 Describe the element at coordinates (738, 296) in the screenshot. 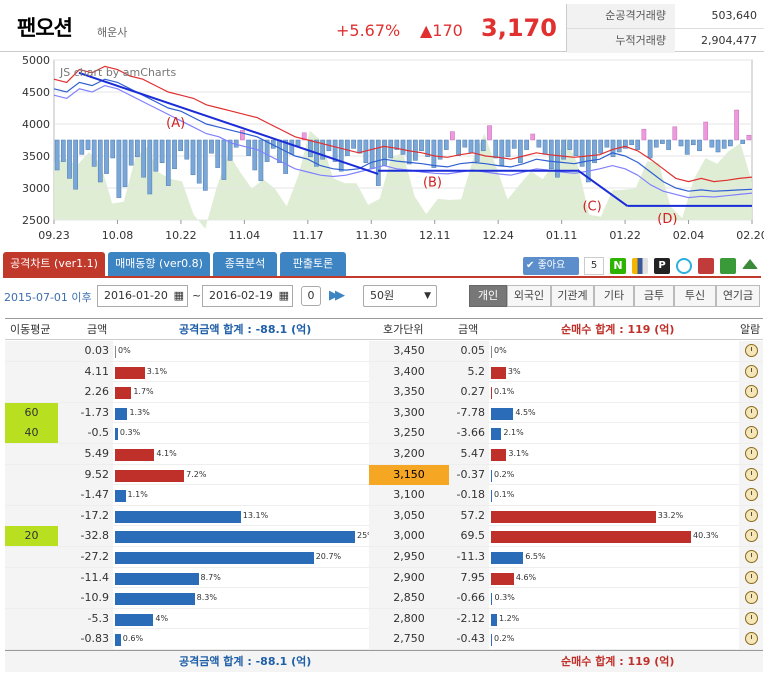

I see `filter-pension: 연기금` at that location.